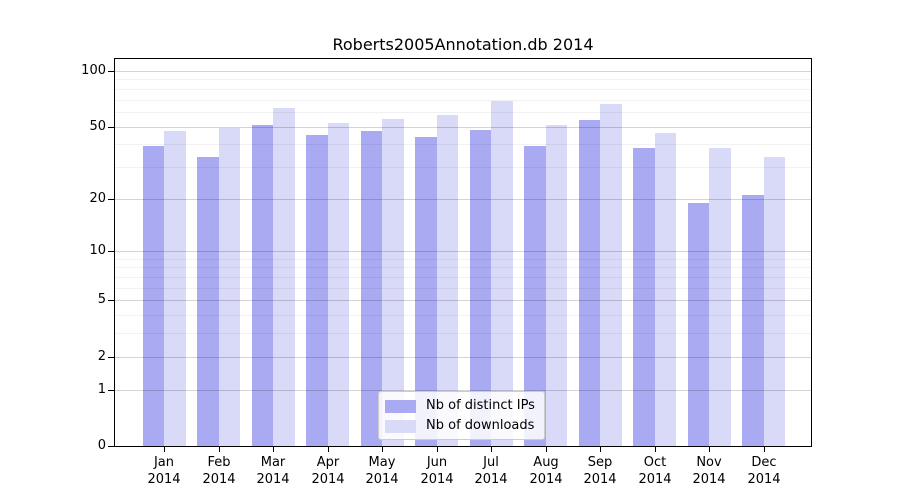  I want to click on y-tick-label-2: 2, so click(101, 356).